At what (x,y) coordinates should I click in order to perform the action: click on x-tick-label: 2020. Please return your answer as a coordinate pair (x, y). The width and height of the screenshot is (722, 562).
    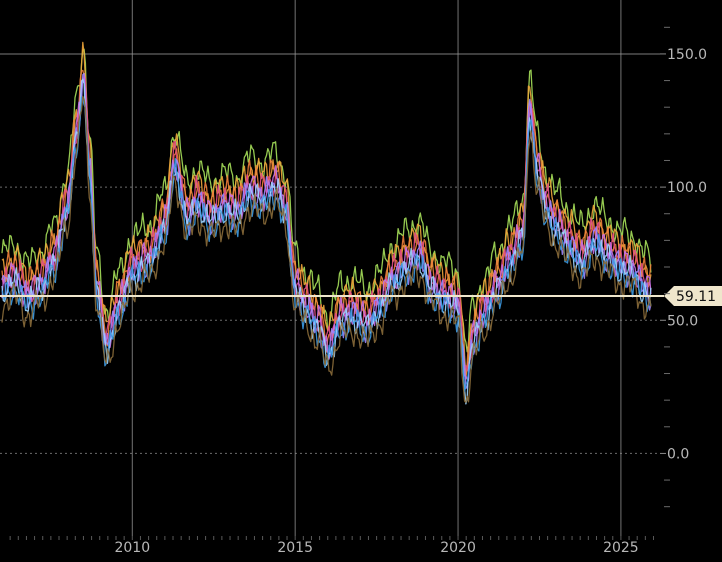
    Looking at the image, I should click on (458, 548).